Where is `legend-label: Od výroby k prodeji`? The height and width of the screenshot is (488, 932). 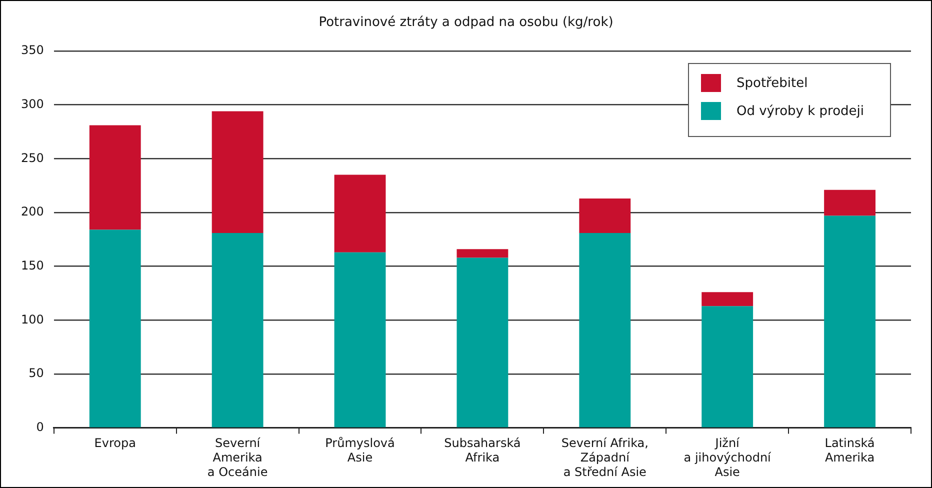
legend-label: Od výroby k prodeji is located at coordinates (800, 111).